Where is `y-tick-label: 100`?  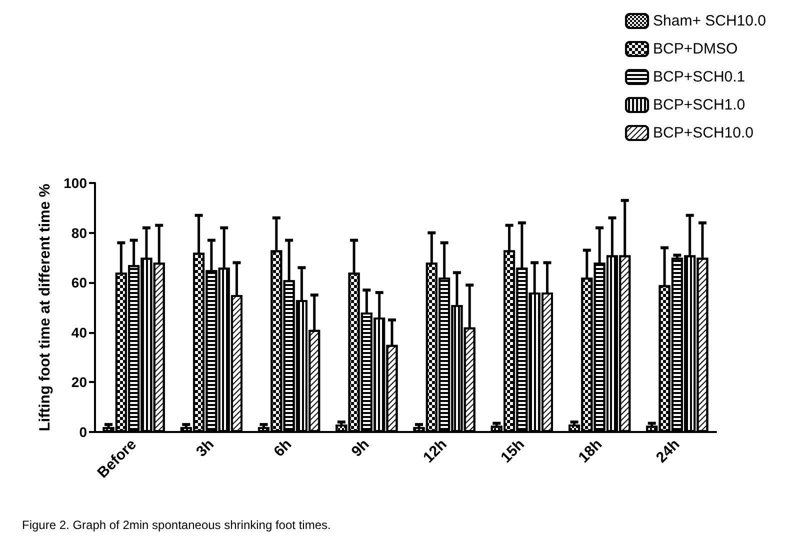
y-tick-label: 100 is located at coordinates (76, 183).